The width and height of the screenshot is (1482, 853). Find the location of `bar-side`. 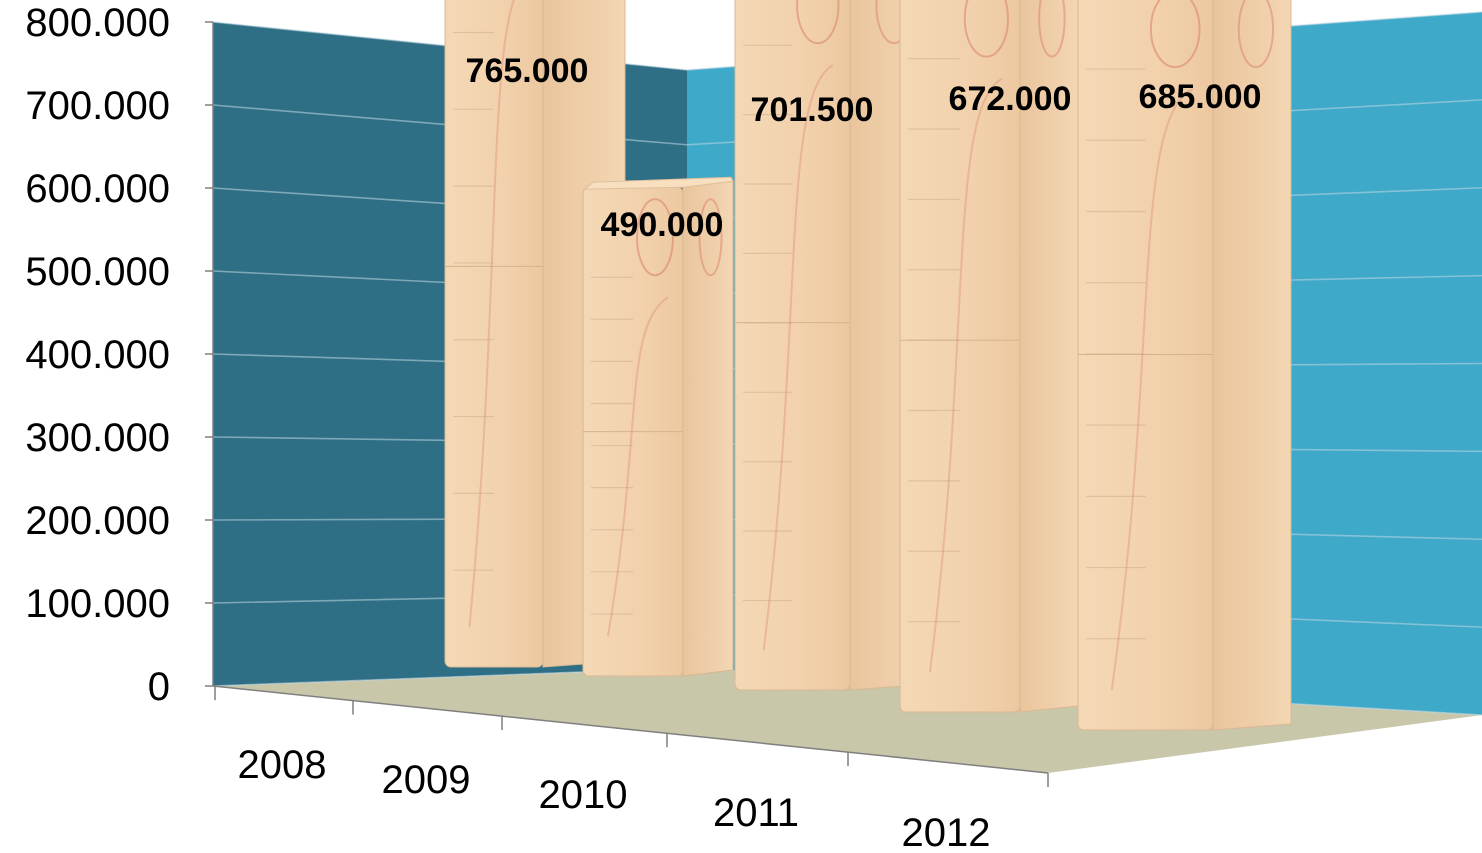

bar-side is located at coordinates (708, 428).